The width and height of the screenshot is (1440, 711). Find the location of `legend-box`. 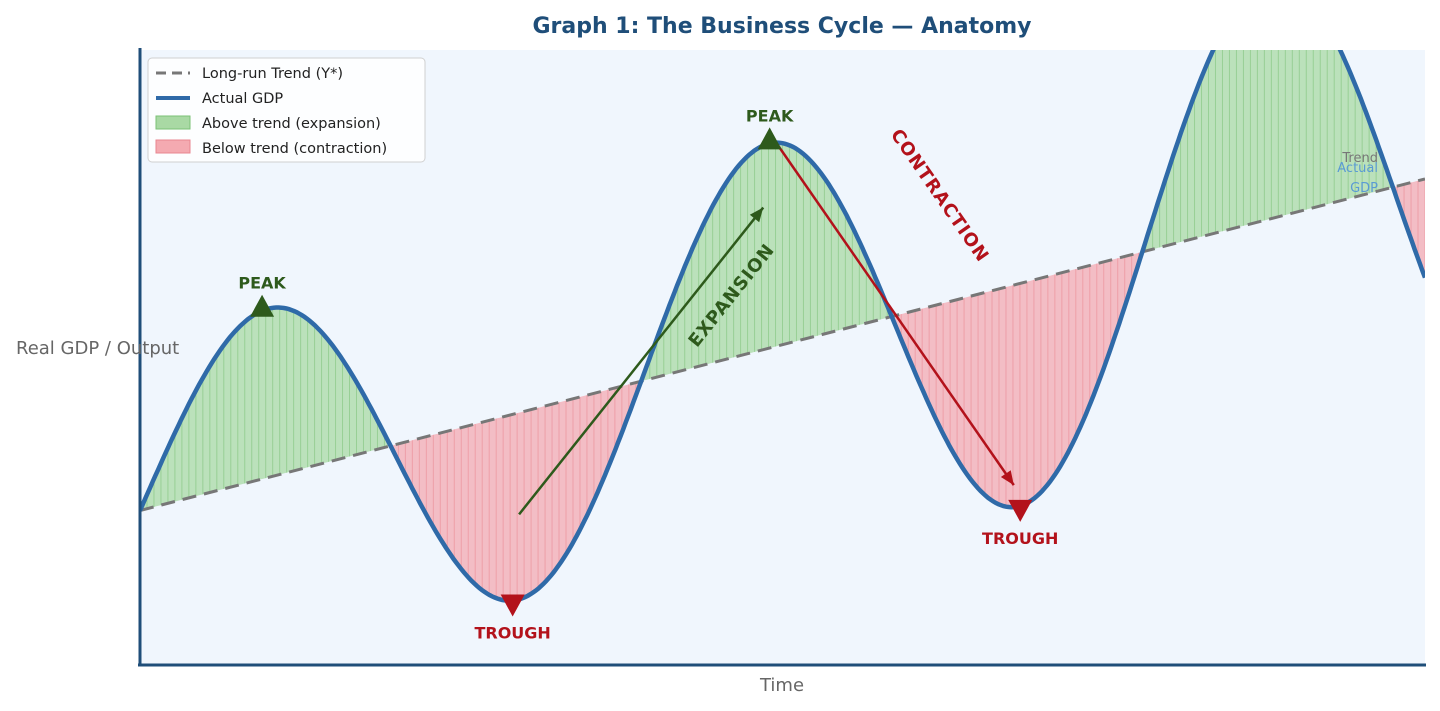

legend-box is located at coordinates (286, 110).